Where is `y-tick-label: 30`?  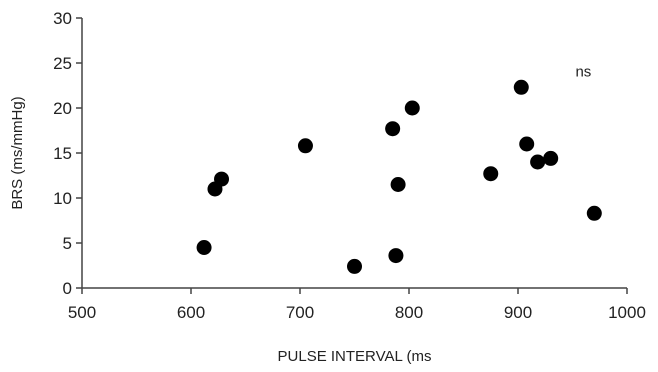
y-tick-label: 30 is located at coordinates (62, 18).